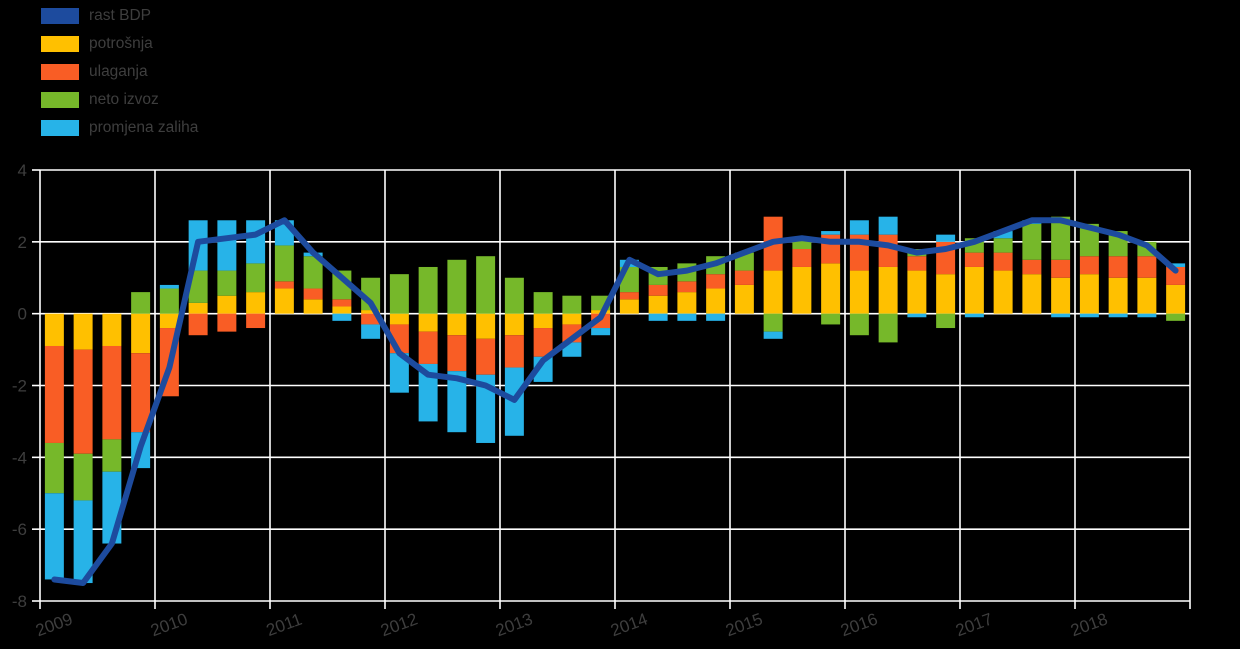 Image resolution: width=1240 pixels, height=649 pixels. What do you see at coordinates (60, 71) in the screenshot?
I see `investment-swatch-icon` at bounding box center [60, 71].